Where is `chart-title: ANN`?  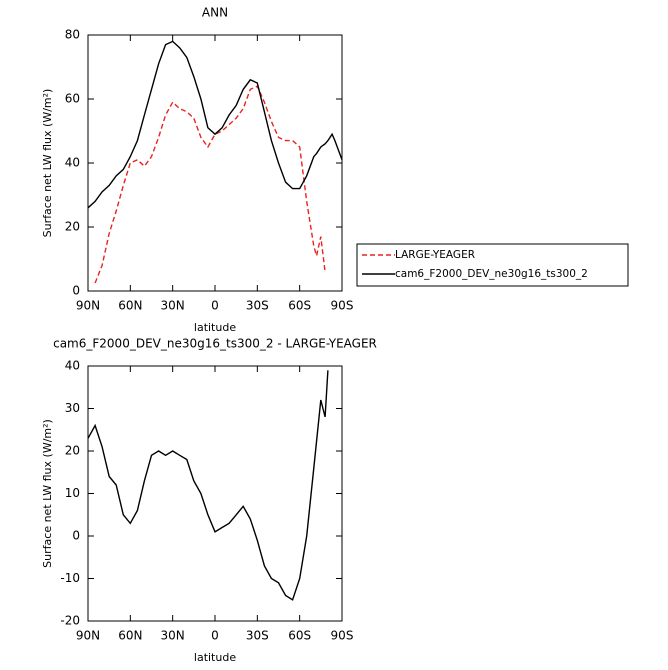 chart-title: ANN is located at coordinates (215, 13).